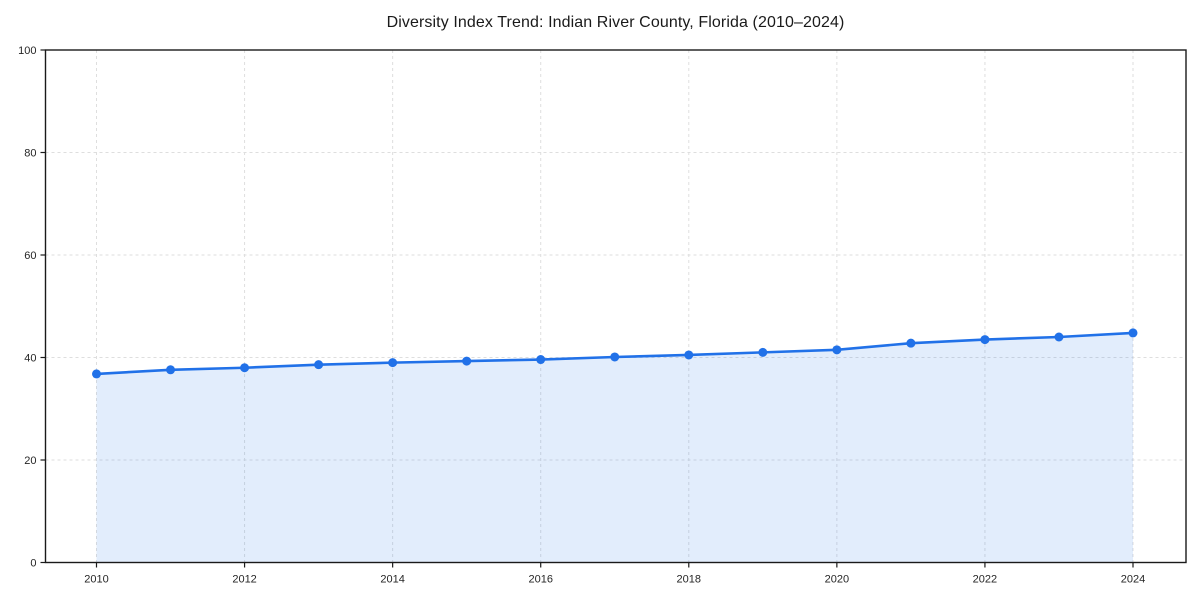 Image resolution: width=1200 pixels, height=600 pixels. Describe the element at coordinates (33, 564) in the screenshot. I see `y-tick-label: 0` at that location.